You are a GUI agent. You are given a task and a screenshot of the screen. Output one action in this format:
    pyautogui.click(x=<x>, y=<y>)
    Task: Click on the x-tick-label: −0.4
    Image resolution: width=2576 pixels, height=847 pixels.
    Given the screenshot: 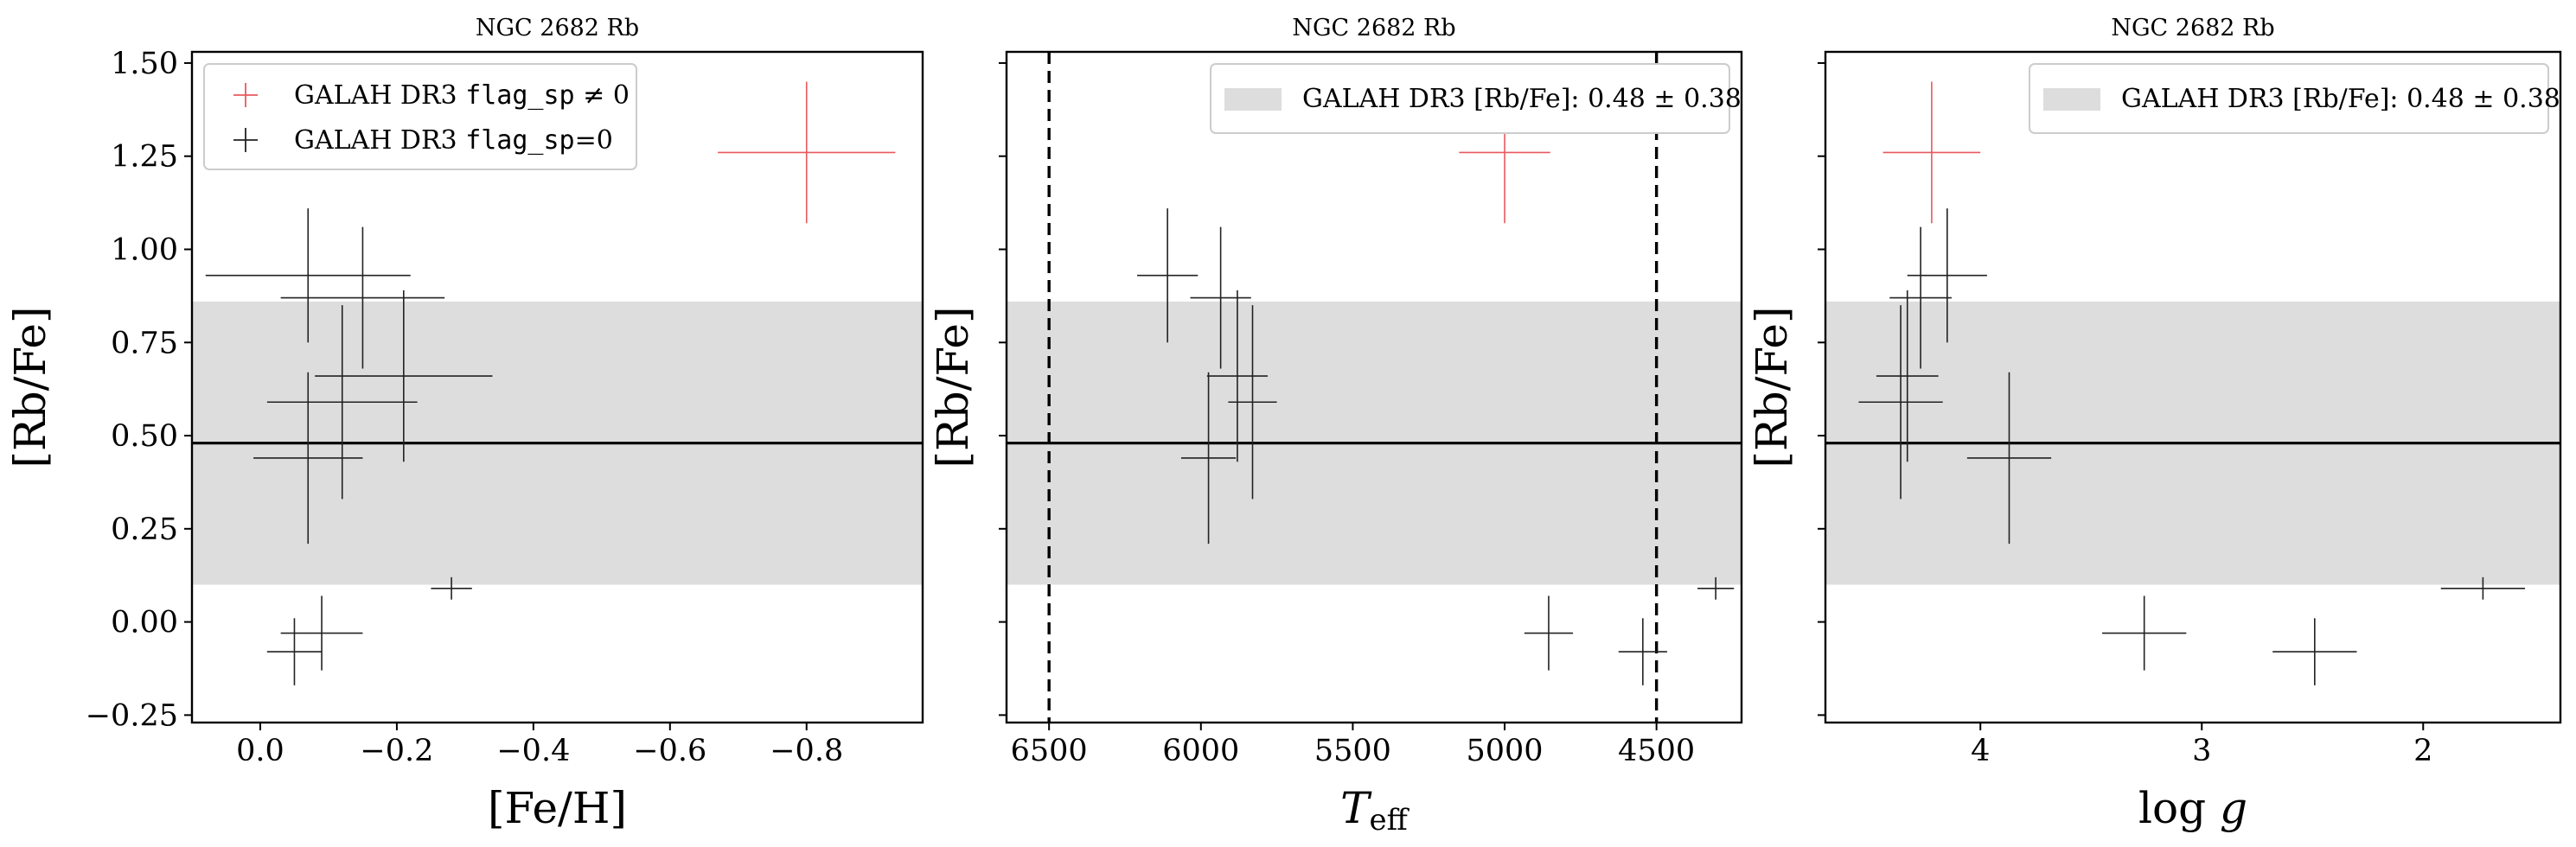 What is the action you would take?
    pyautogui.click(x=533, y=751)
    